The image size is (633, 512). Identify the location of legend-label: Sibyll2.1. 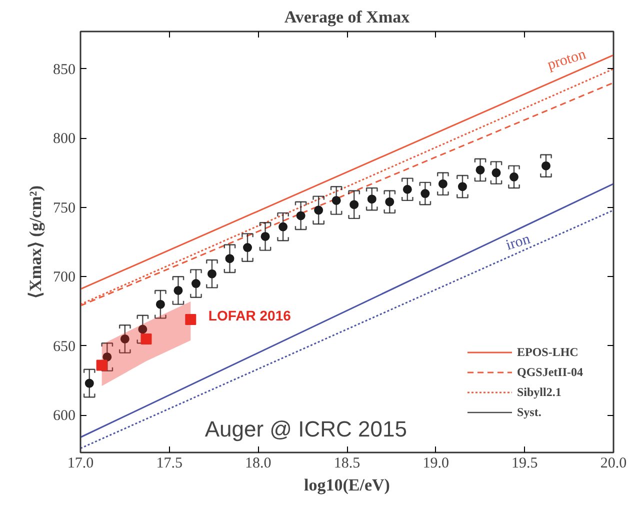
(539, 392).